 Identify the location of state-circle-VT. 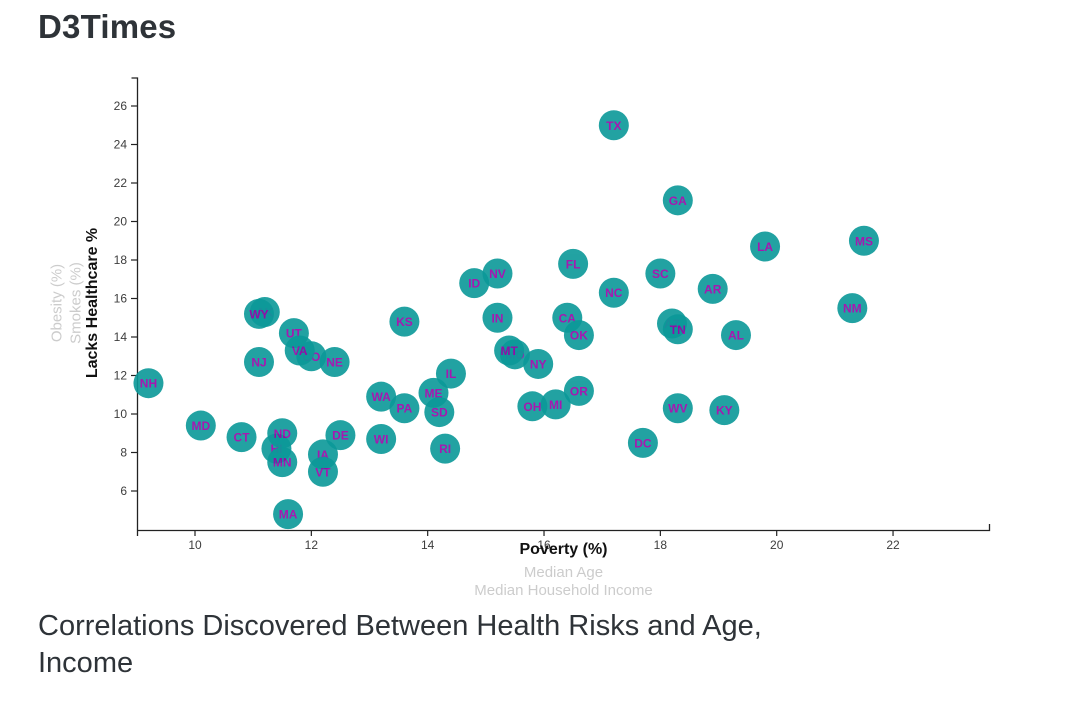
(322, 471).